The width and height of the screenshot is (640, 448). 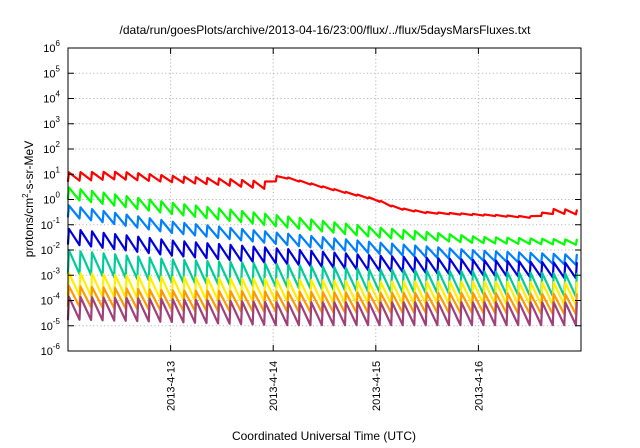 What do you see at coordinates (51, 72) in the screenshot?
I see `y-tick-label: 10⁵` at bounding box center [51, 72].